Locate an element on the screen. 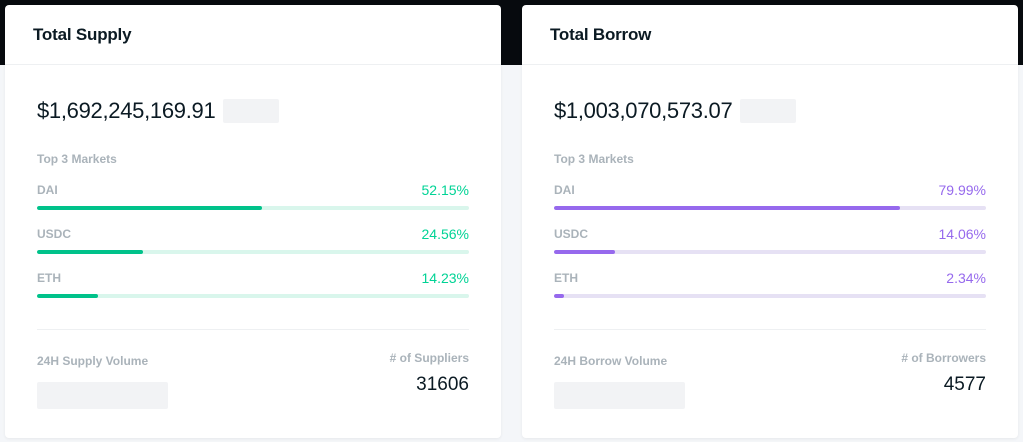 Image resolution: width=1023 pixels, height=442 pixels. market-percent: 79.99% is located at coordinates (962, 190).